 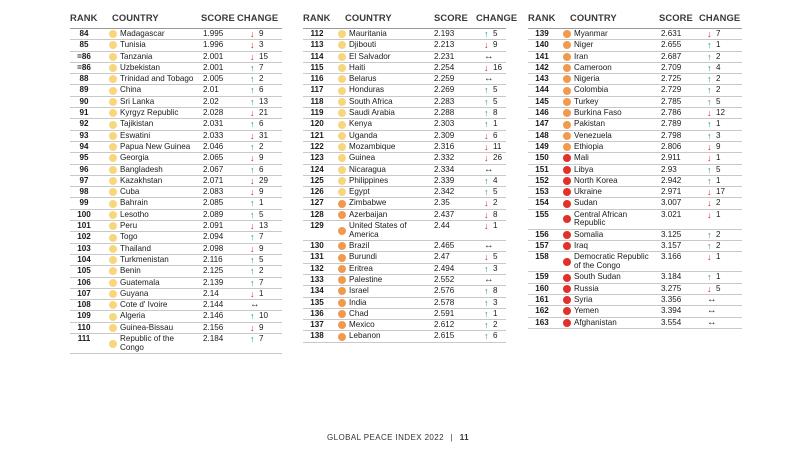 What do you see at coordinates (671, 203) in the screenshot?
I see `score-cell: 3.007` at bounding box center [671, 203].